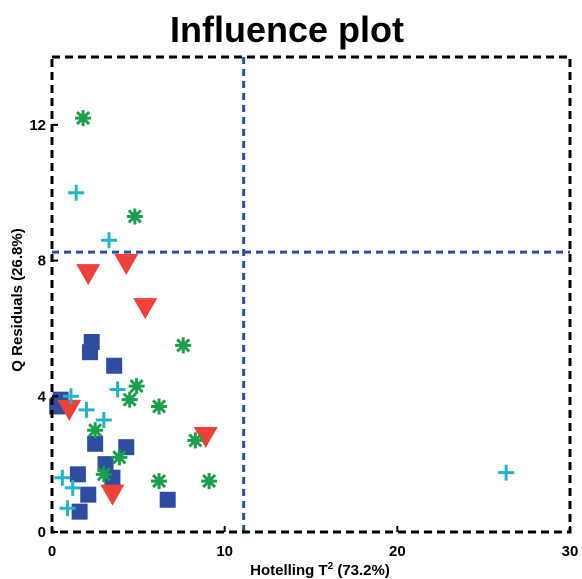 The height and width of the screenshot is (579, 582). What do you see at coordinates (289, 570) in the screenshot?
I see `x-axis-label-main: Hotelling T` at bounding box center [289, 570].